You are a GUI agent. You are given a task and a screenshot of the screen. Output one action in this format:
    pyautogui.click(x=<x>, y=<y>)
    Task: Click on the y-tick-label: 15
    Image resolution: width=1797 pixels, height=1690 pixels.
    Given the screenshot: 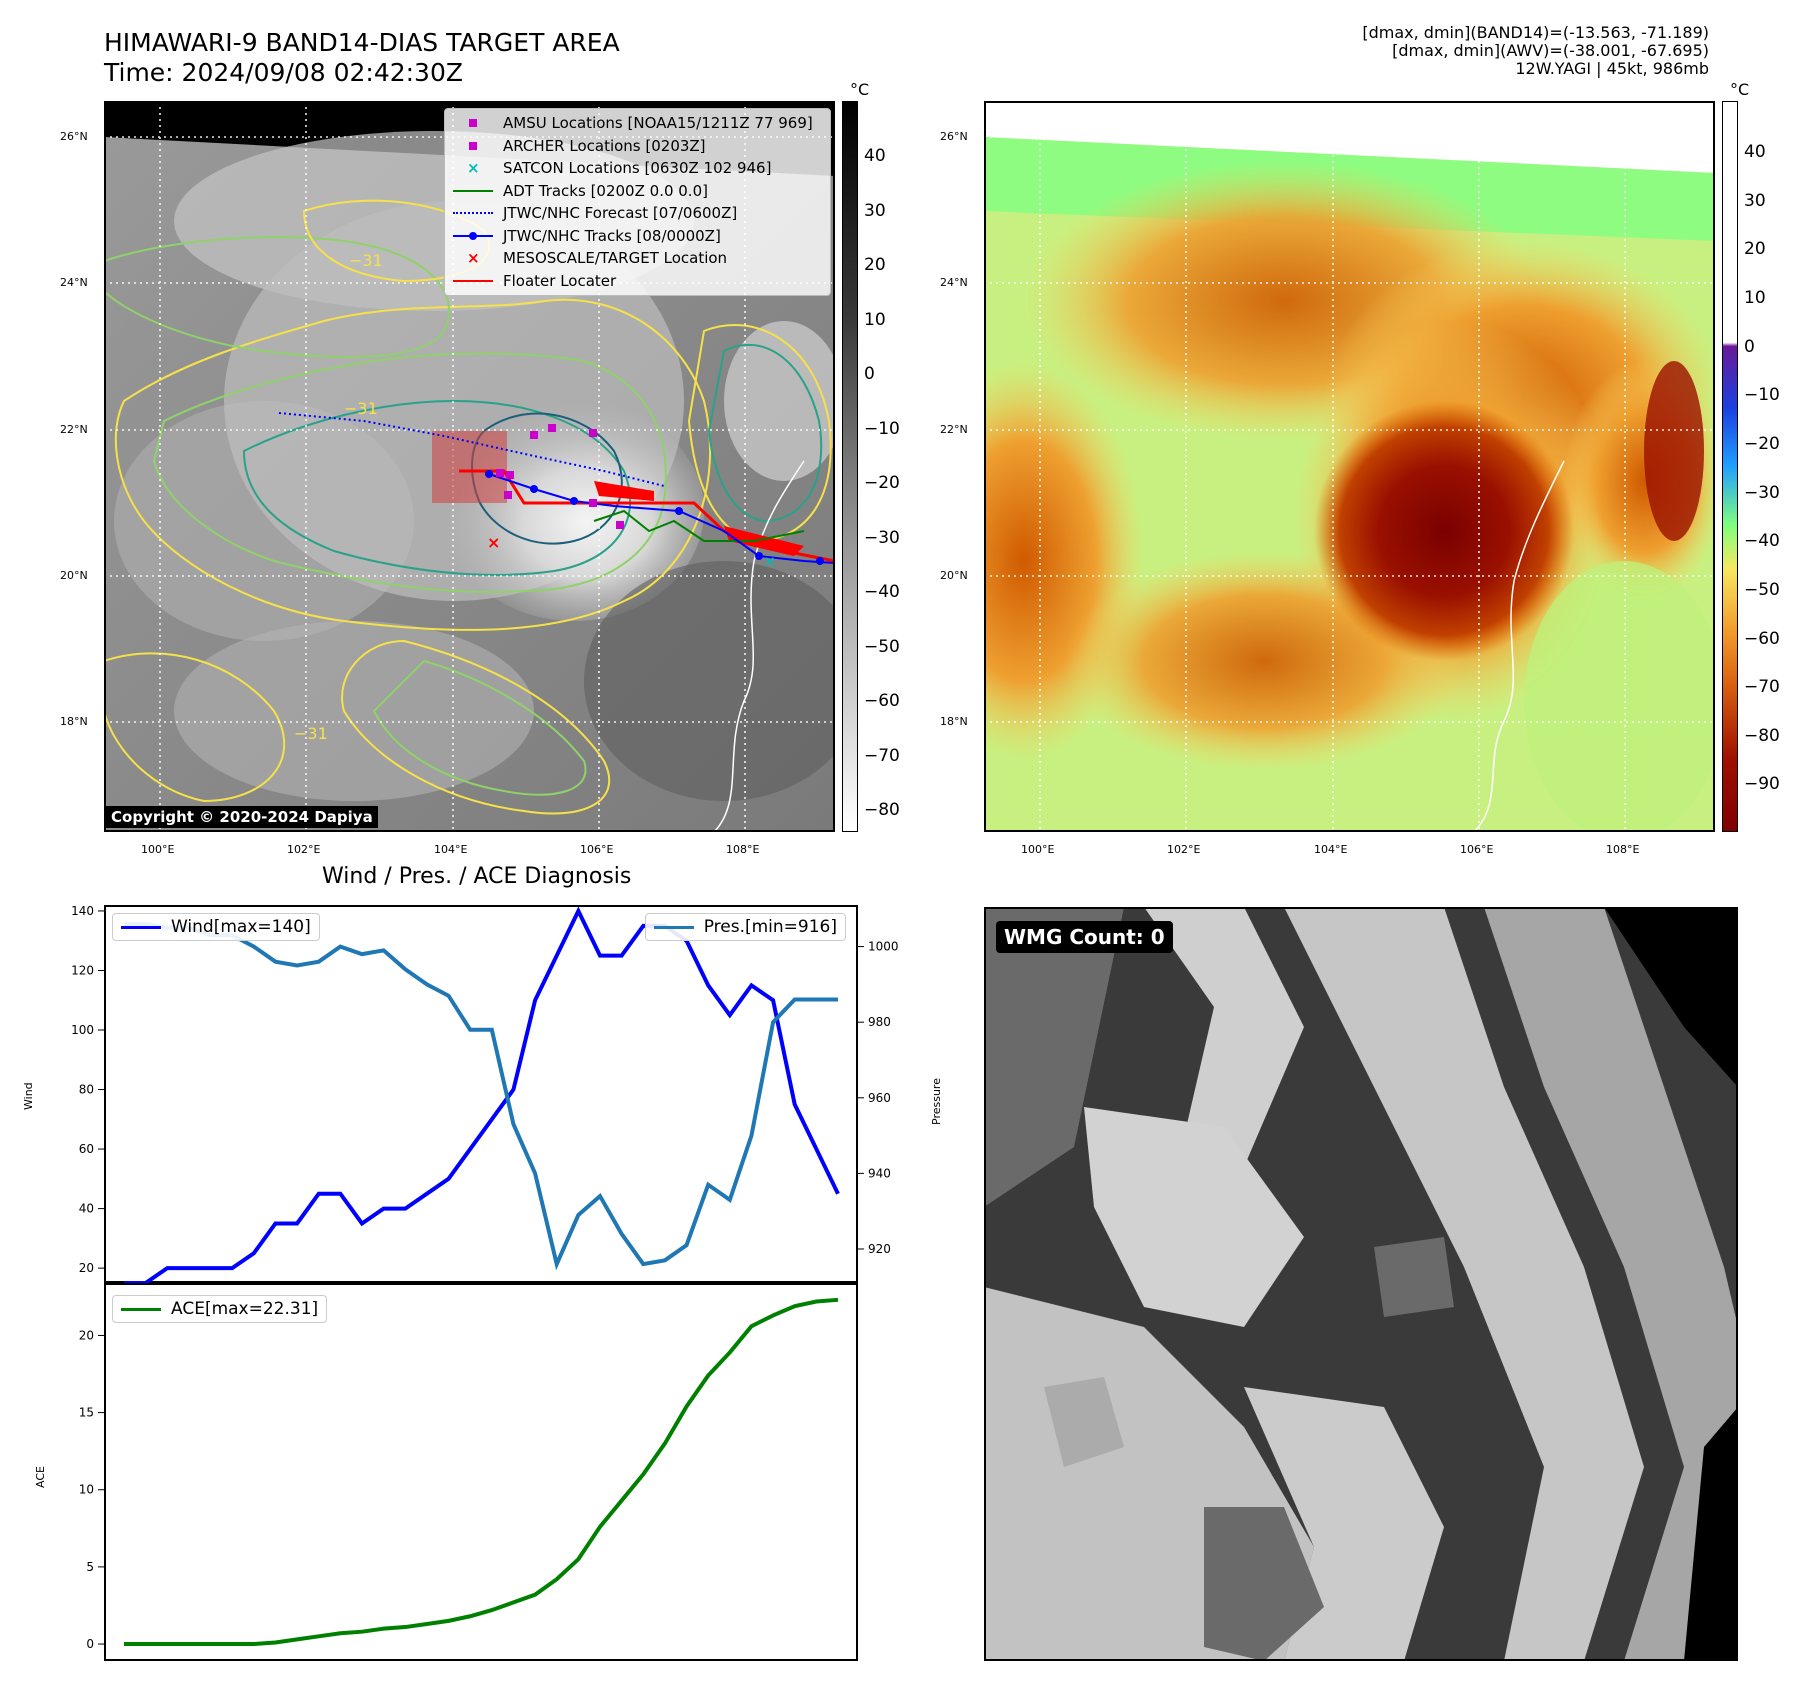 What is the action you would take?
    pyautogui.click(x=86, y=1413)
    